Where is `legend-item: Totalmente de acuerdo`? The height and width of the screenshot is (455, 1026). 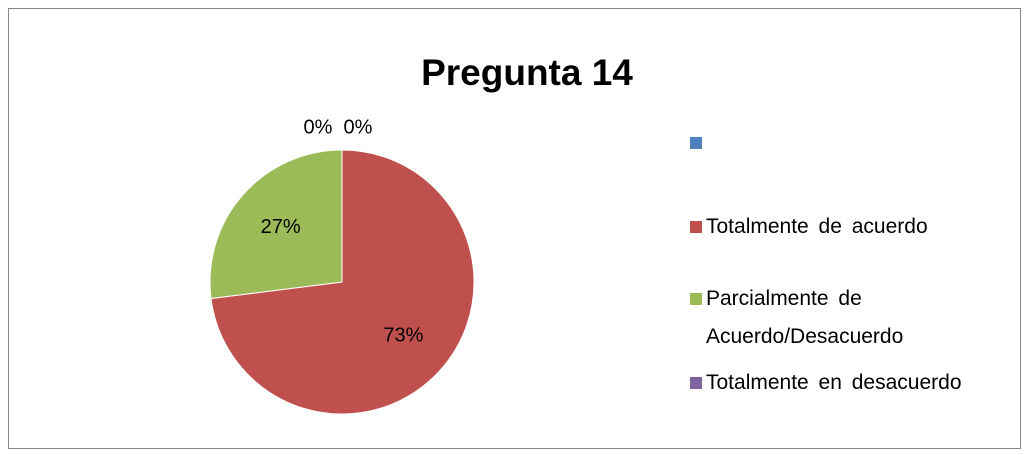 legend-item: Totalmente de acuerdo is located at coordinates (853, 227).